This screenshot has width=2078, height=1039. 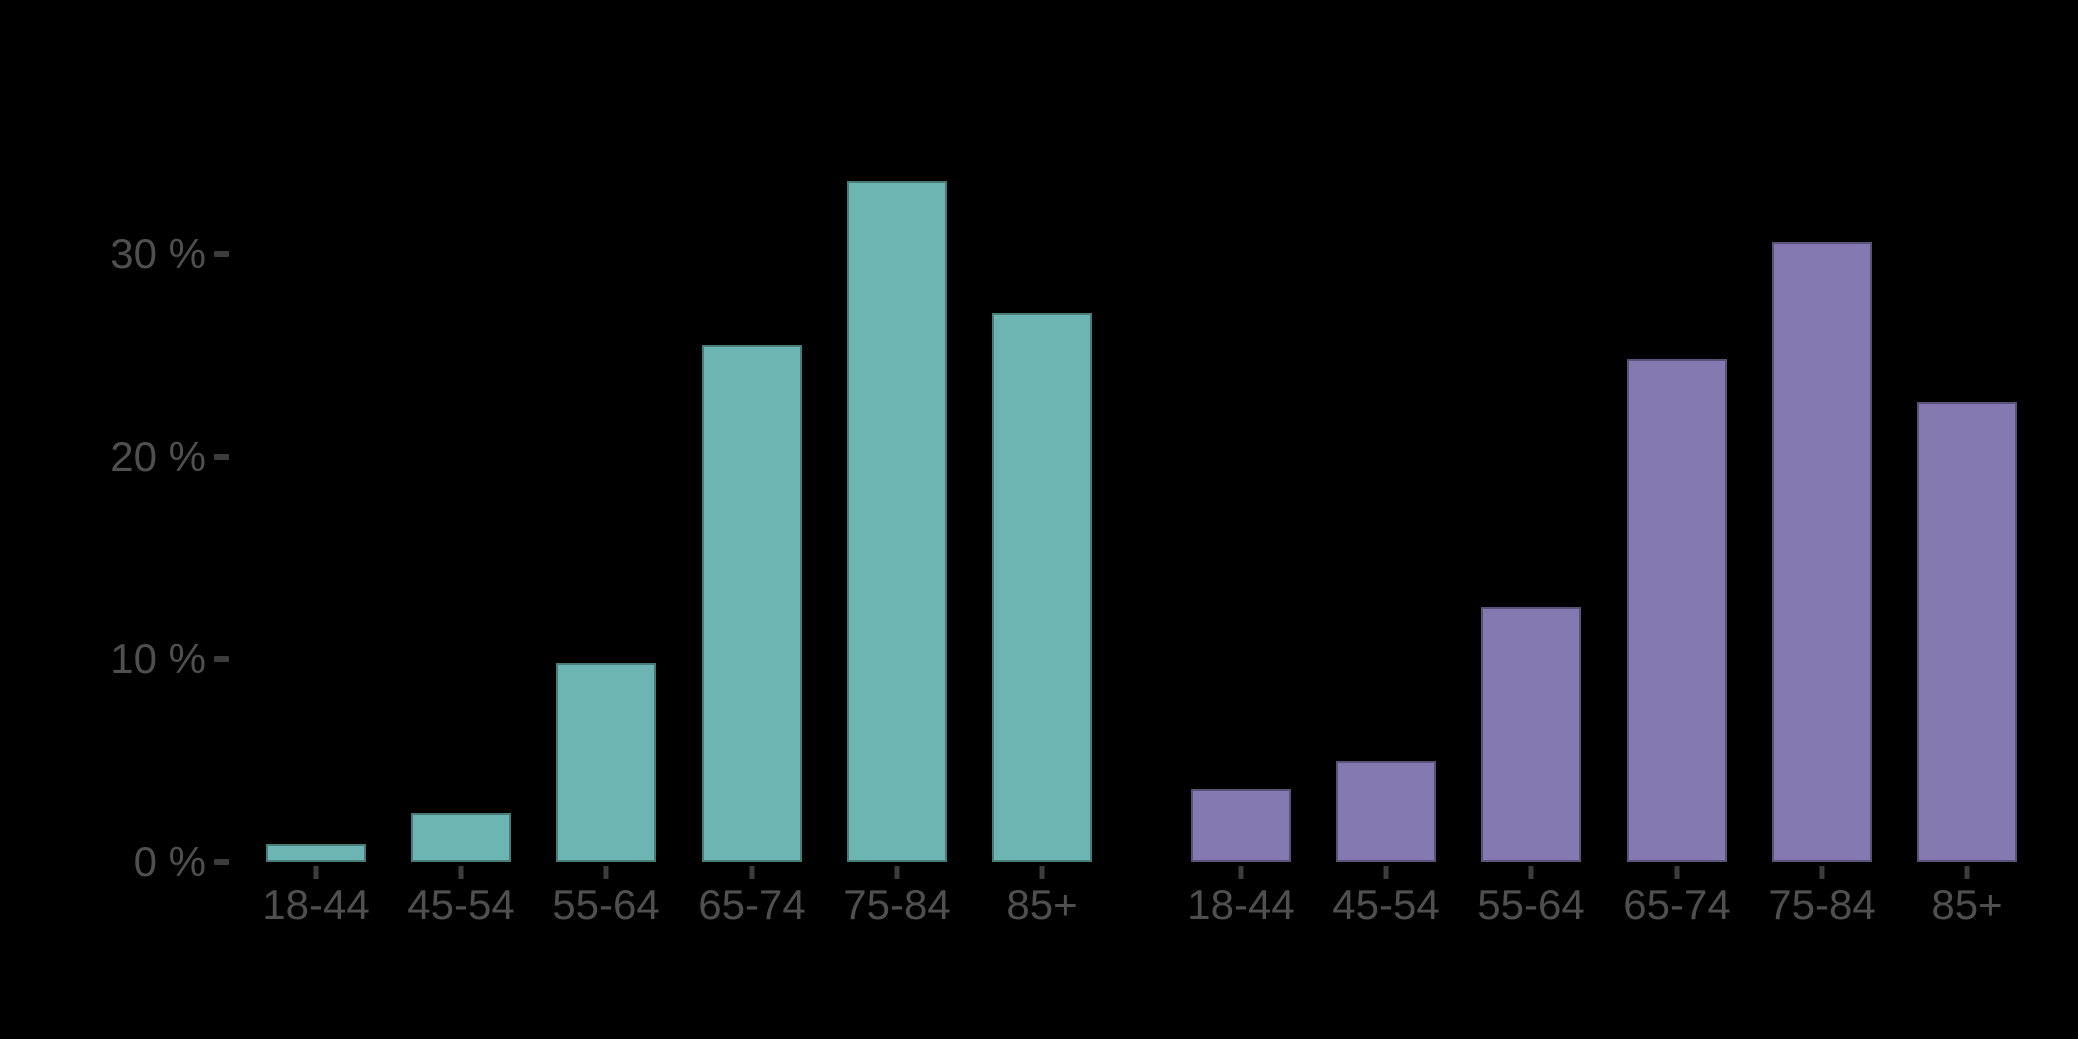 What do you see at coordinates (1531, 904) in the screenshot?
I see `x-tick-label-right-group-purple-55-64: 55-64` at bounding box center [1531, 904].